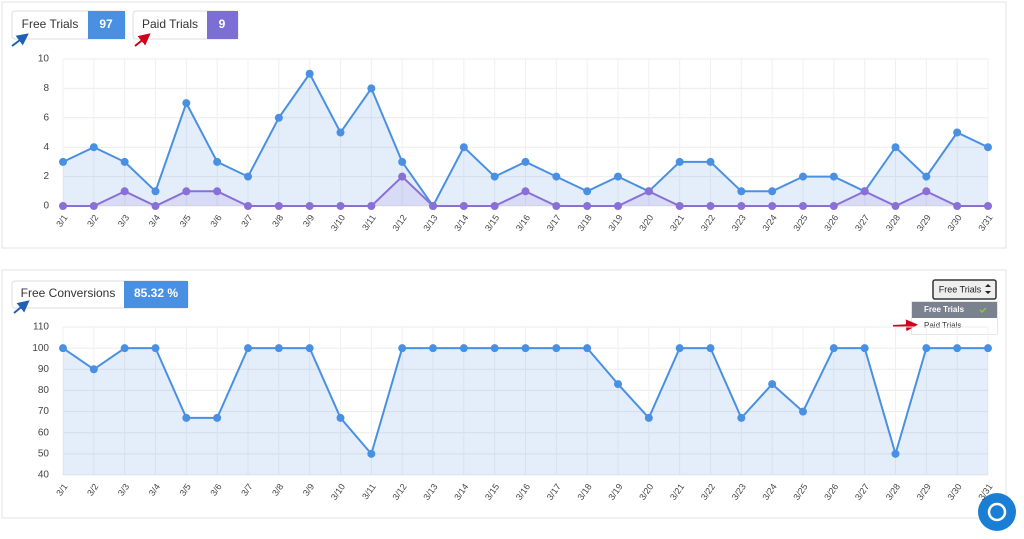 This screenshot has width=1024, height=539. I want to click on dropdown-label: Free Trials, so click(960, 289).